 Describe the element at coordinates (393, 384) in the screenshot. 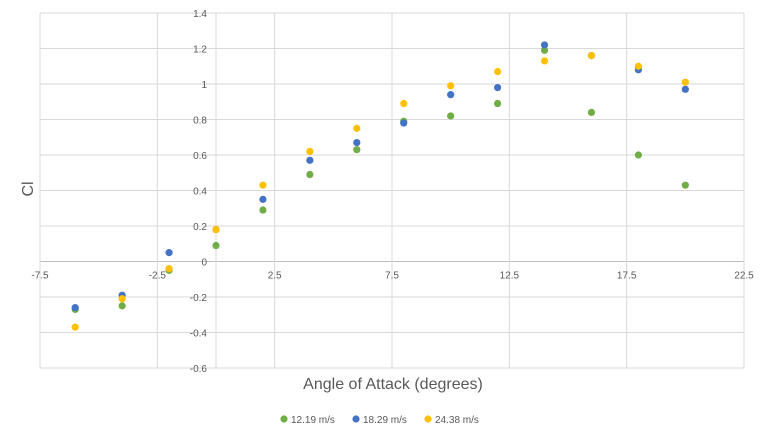

I see `x-axis-title: Angle of Attack (degrees)` at that location.